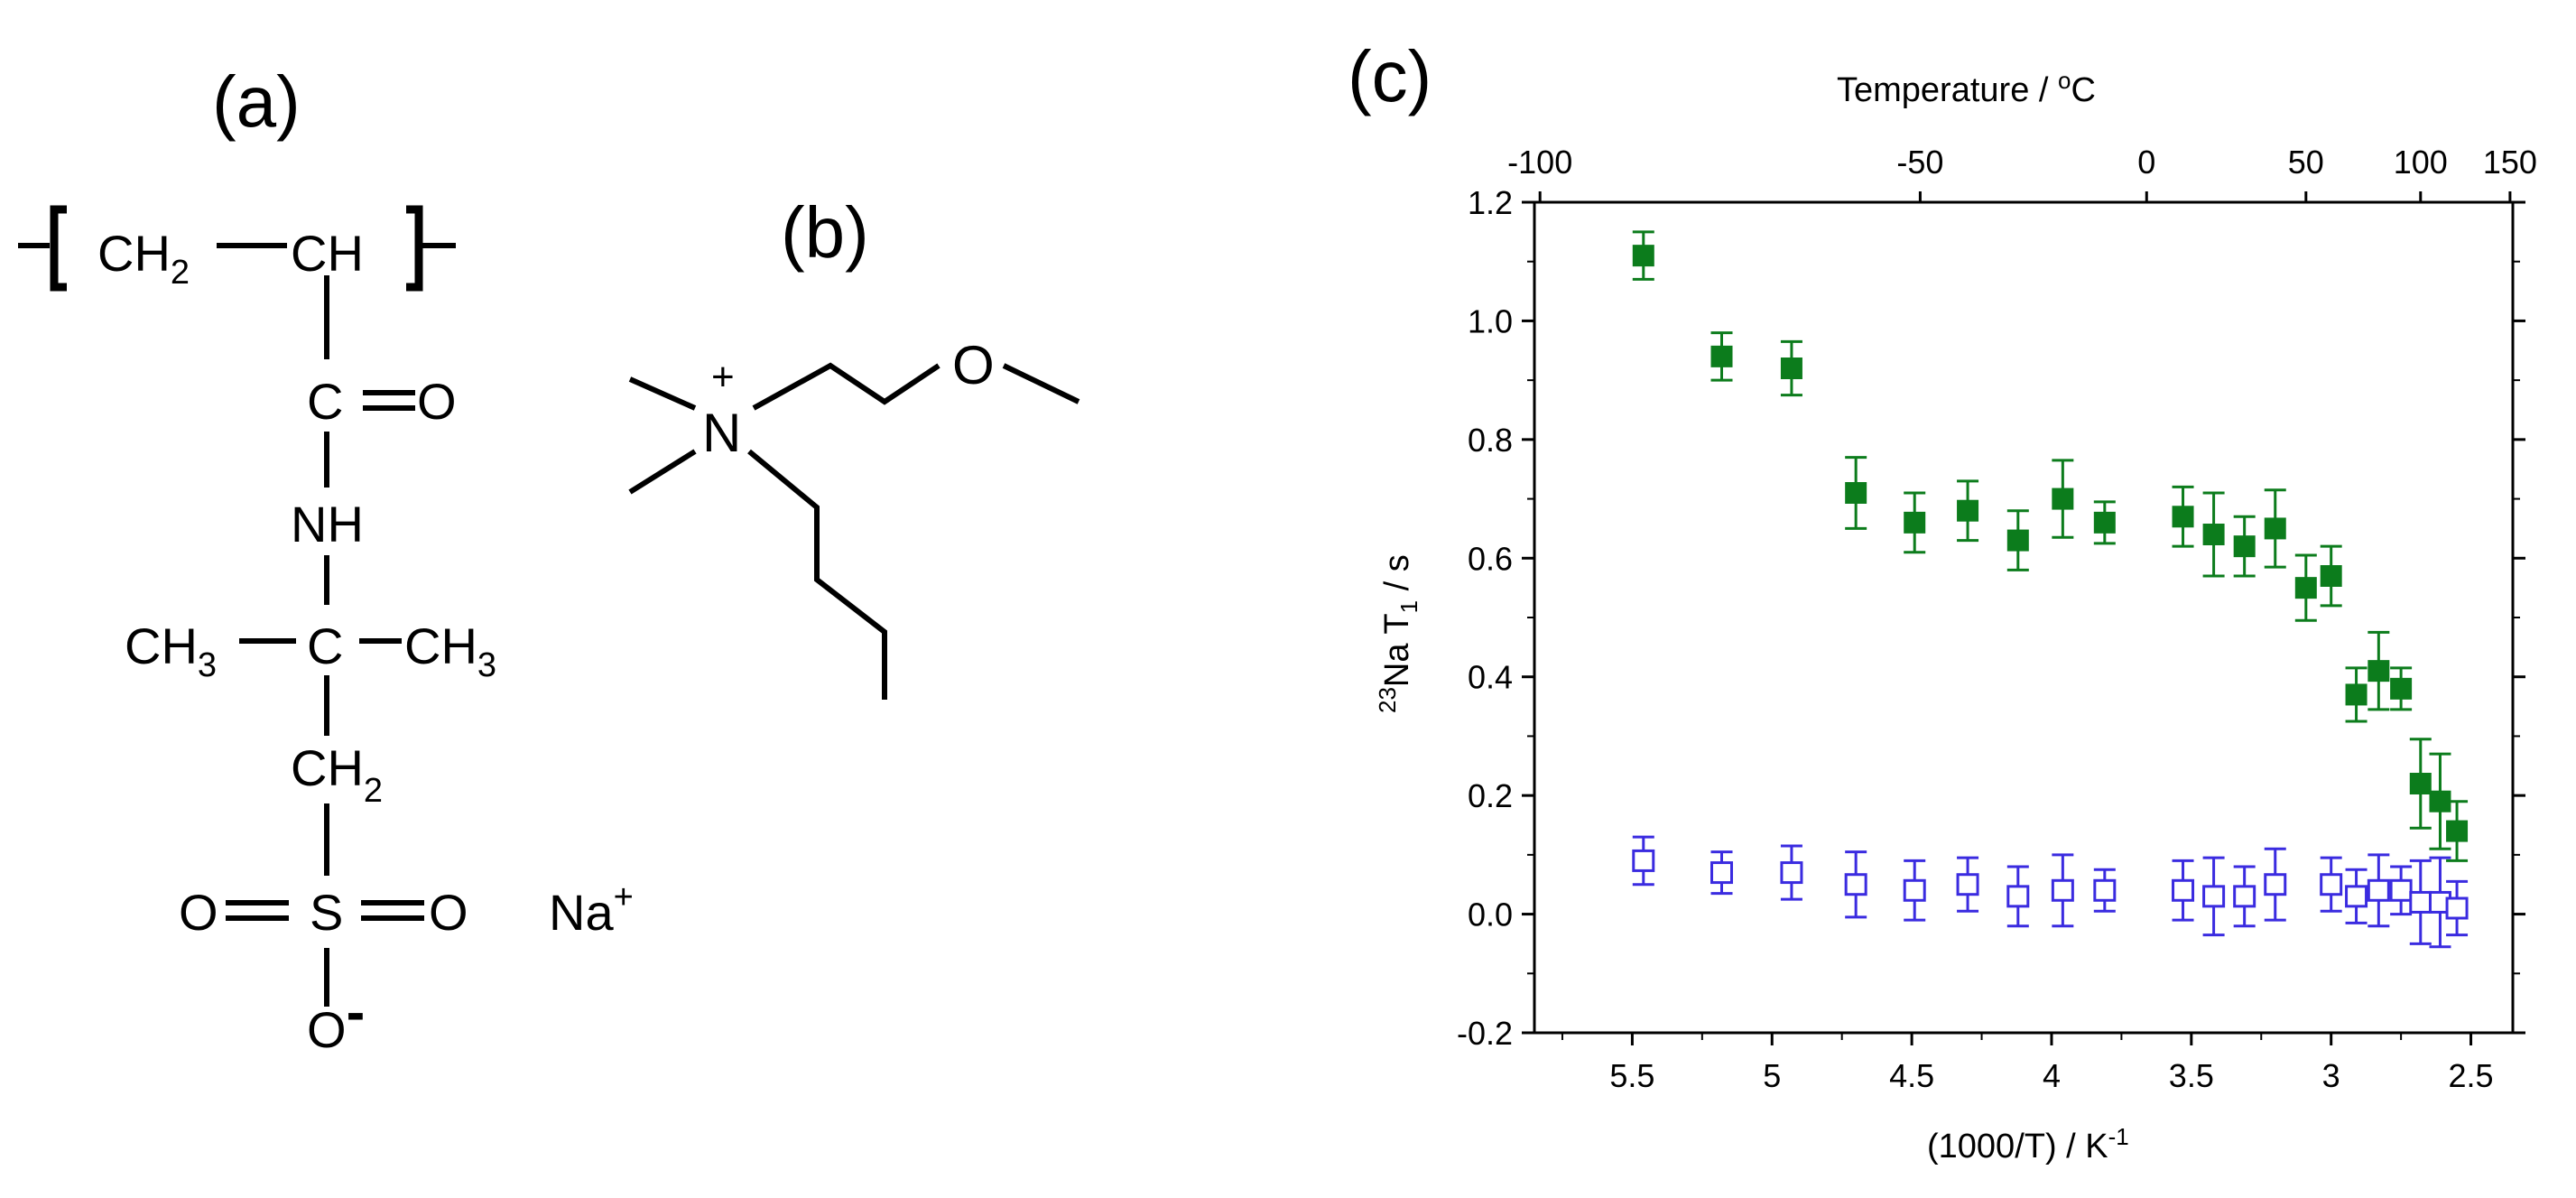 This screenshot has width=2576, height=1198. I want to click on y-tick-label: -0.2, so click(1485, 1033).